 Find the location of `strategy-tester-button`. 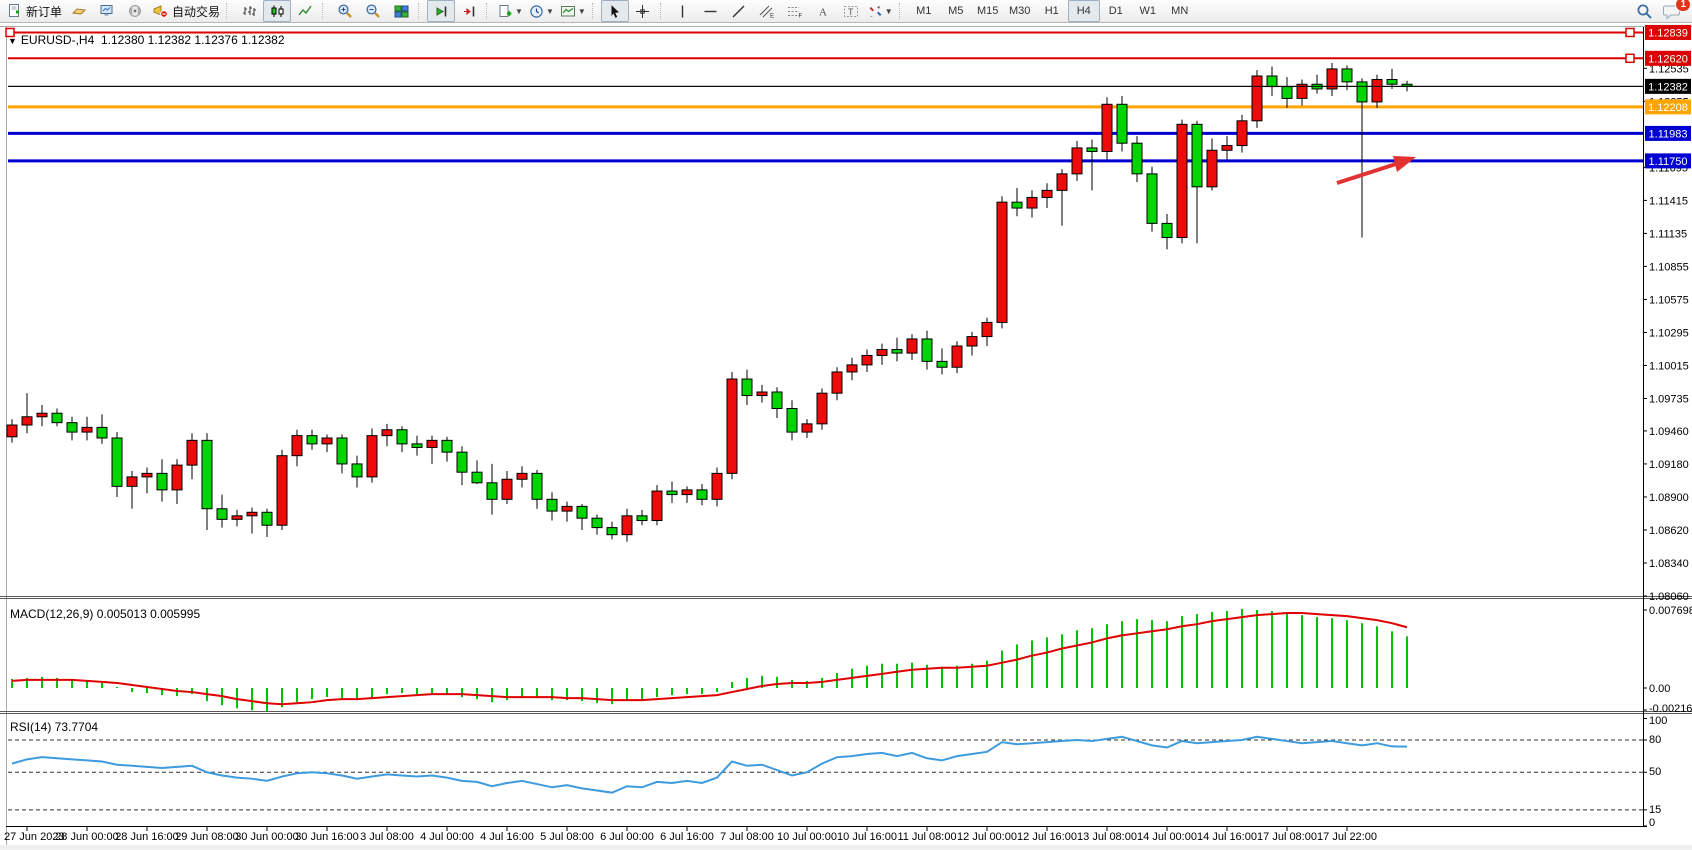

strategy-tester-button is located at coordinates (107, 11).